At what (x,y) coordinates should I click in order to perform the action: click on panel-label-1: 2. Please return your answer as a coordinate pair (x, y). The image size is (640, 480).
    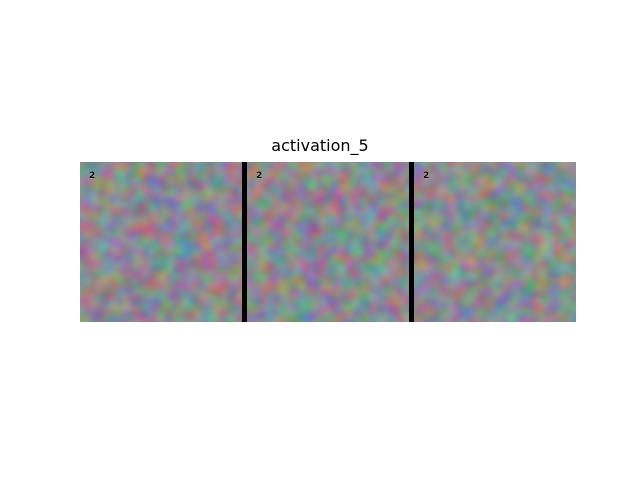
    Looking at the image, I should click on (92, 176).